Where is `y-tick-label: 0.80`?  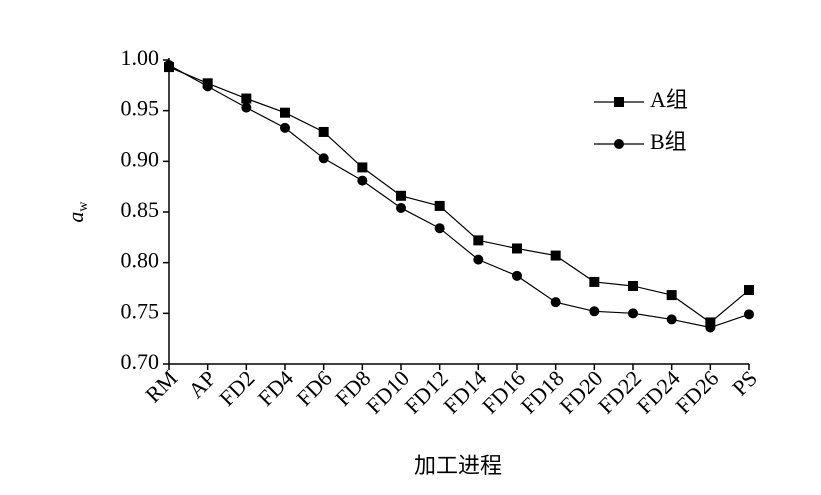 y-tick-label: 0.80 is located at coordinates (140, 260).